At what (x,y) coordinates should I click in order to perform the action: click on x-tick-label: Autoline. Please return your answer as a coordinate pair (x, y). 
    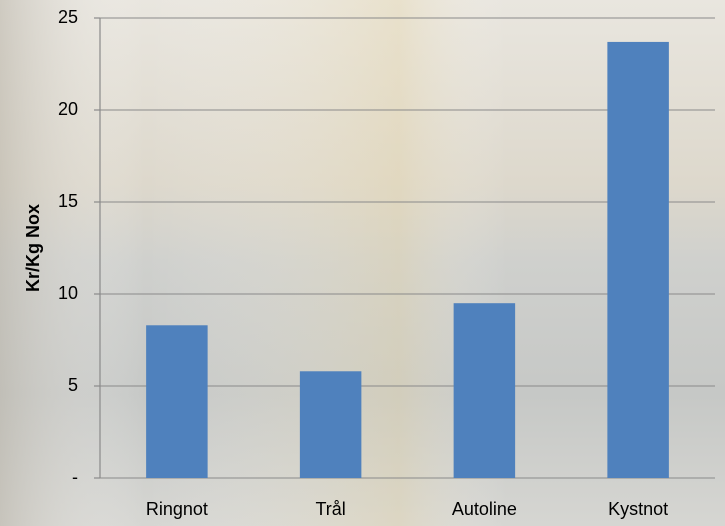
    Looking at the image, I should click on (484, 509).